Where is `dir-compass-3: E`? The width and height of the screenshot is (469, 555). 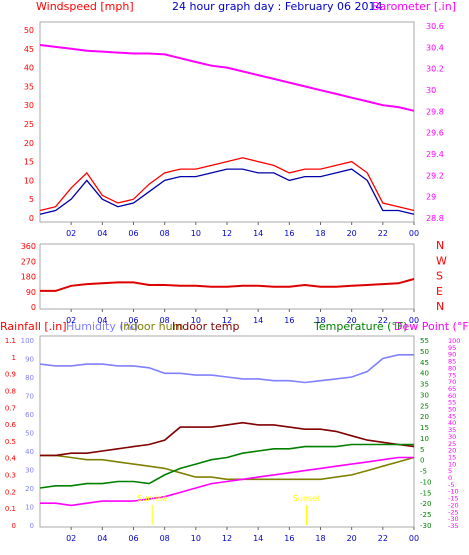
dir-compass-3: E is located at coordinates (439, 291).